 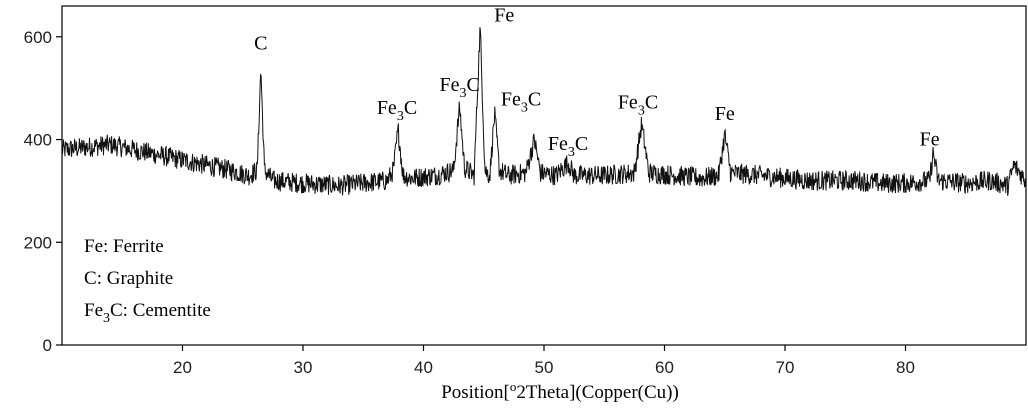 I want to click on x-tick-label: 20, so click(x=182, y=367).